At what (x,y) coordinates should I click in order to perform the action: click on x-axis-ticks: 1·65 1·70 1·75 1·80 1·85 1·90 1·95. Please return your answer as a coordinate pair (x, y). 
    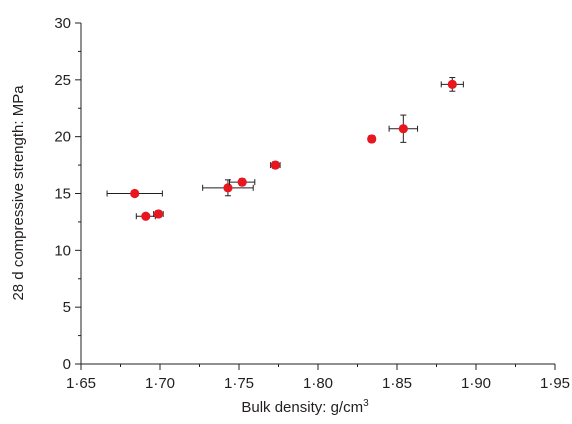
    Looking at the image, I should click on (318, 378).